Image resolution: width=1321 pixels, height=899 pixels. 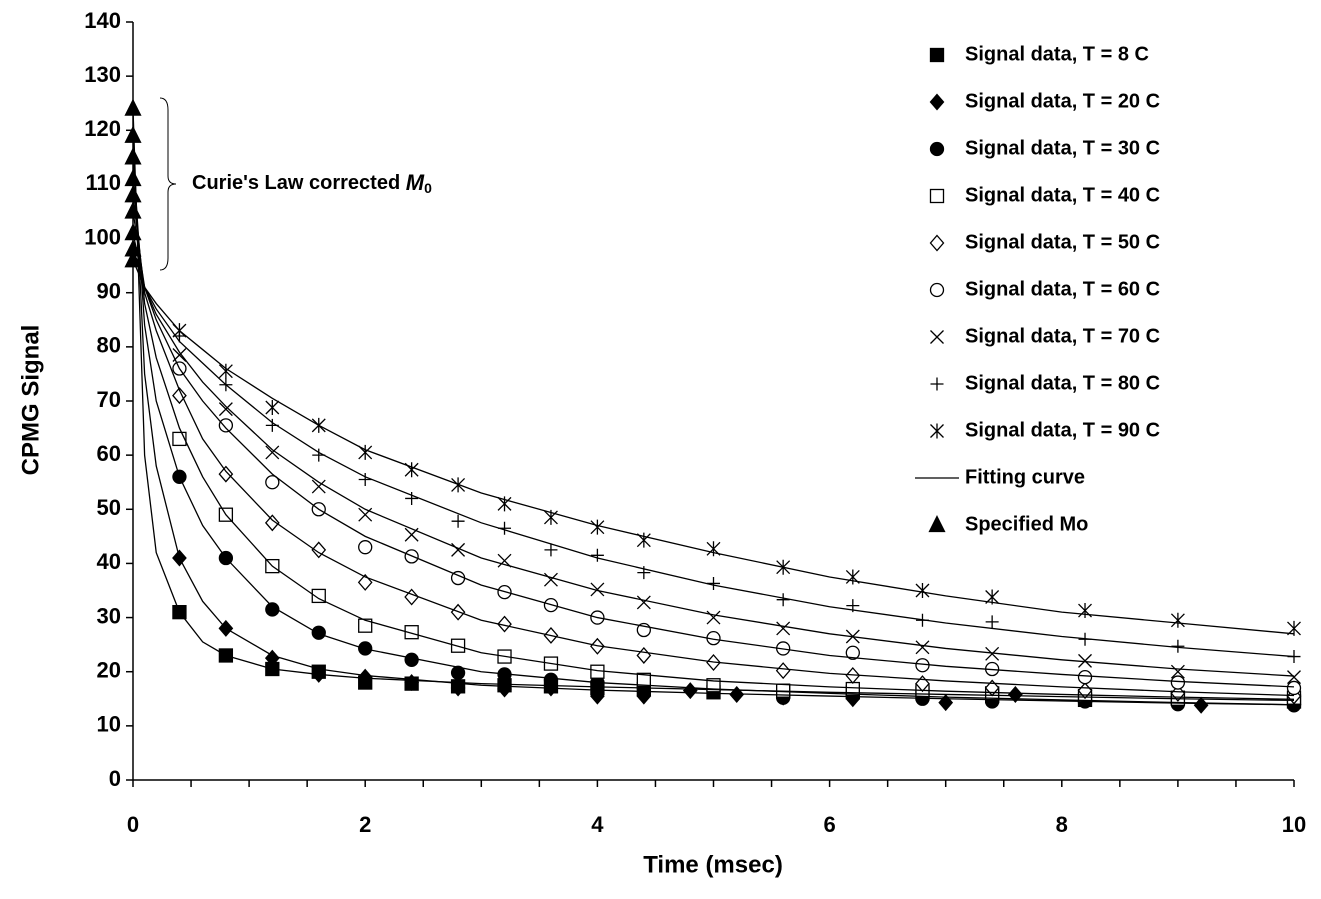 I want to click on y-tick-label: 110, so click(x=104, y=182).